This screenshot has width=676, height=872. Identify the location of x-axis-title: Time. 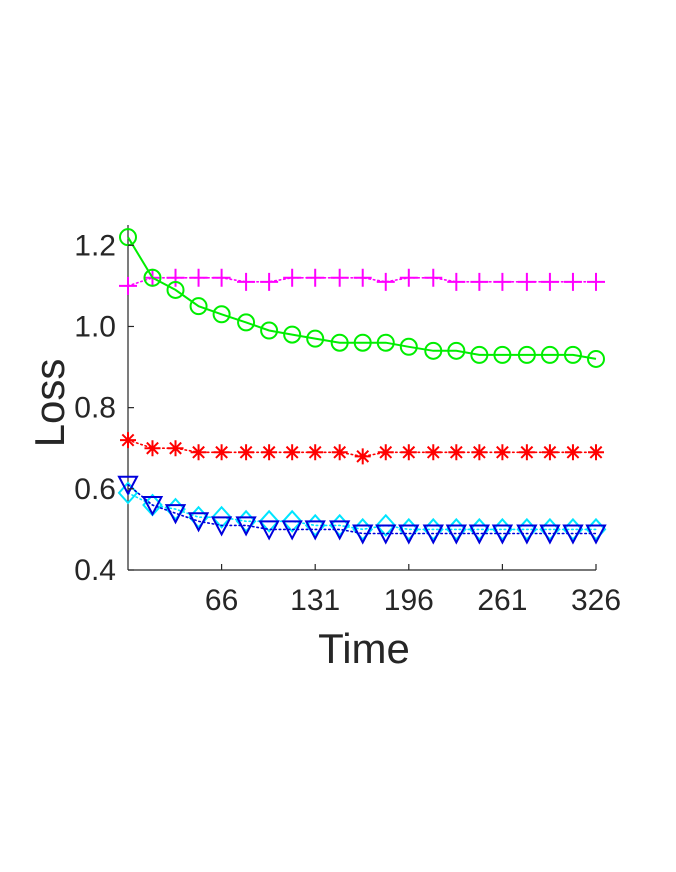
(364, 648).